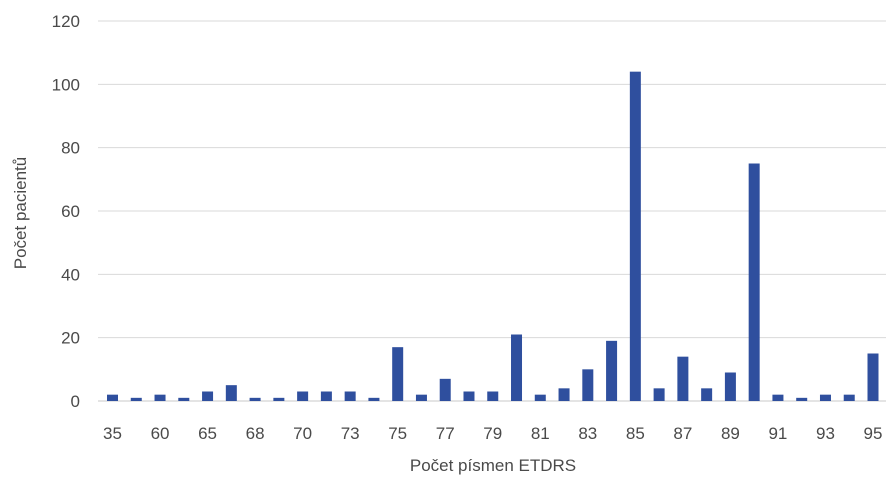 Image resolution: width=889 pixels, height=481 pixels. Describe the element at coordinates (207, 433) in the screenshot. I see `x-tick-label: 65` at that location.